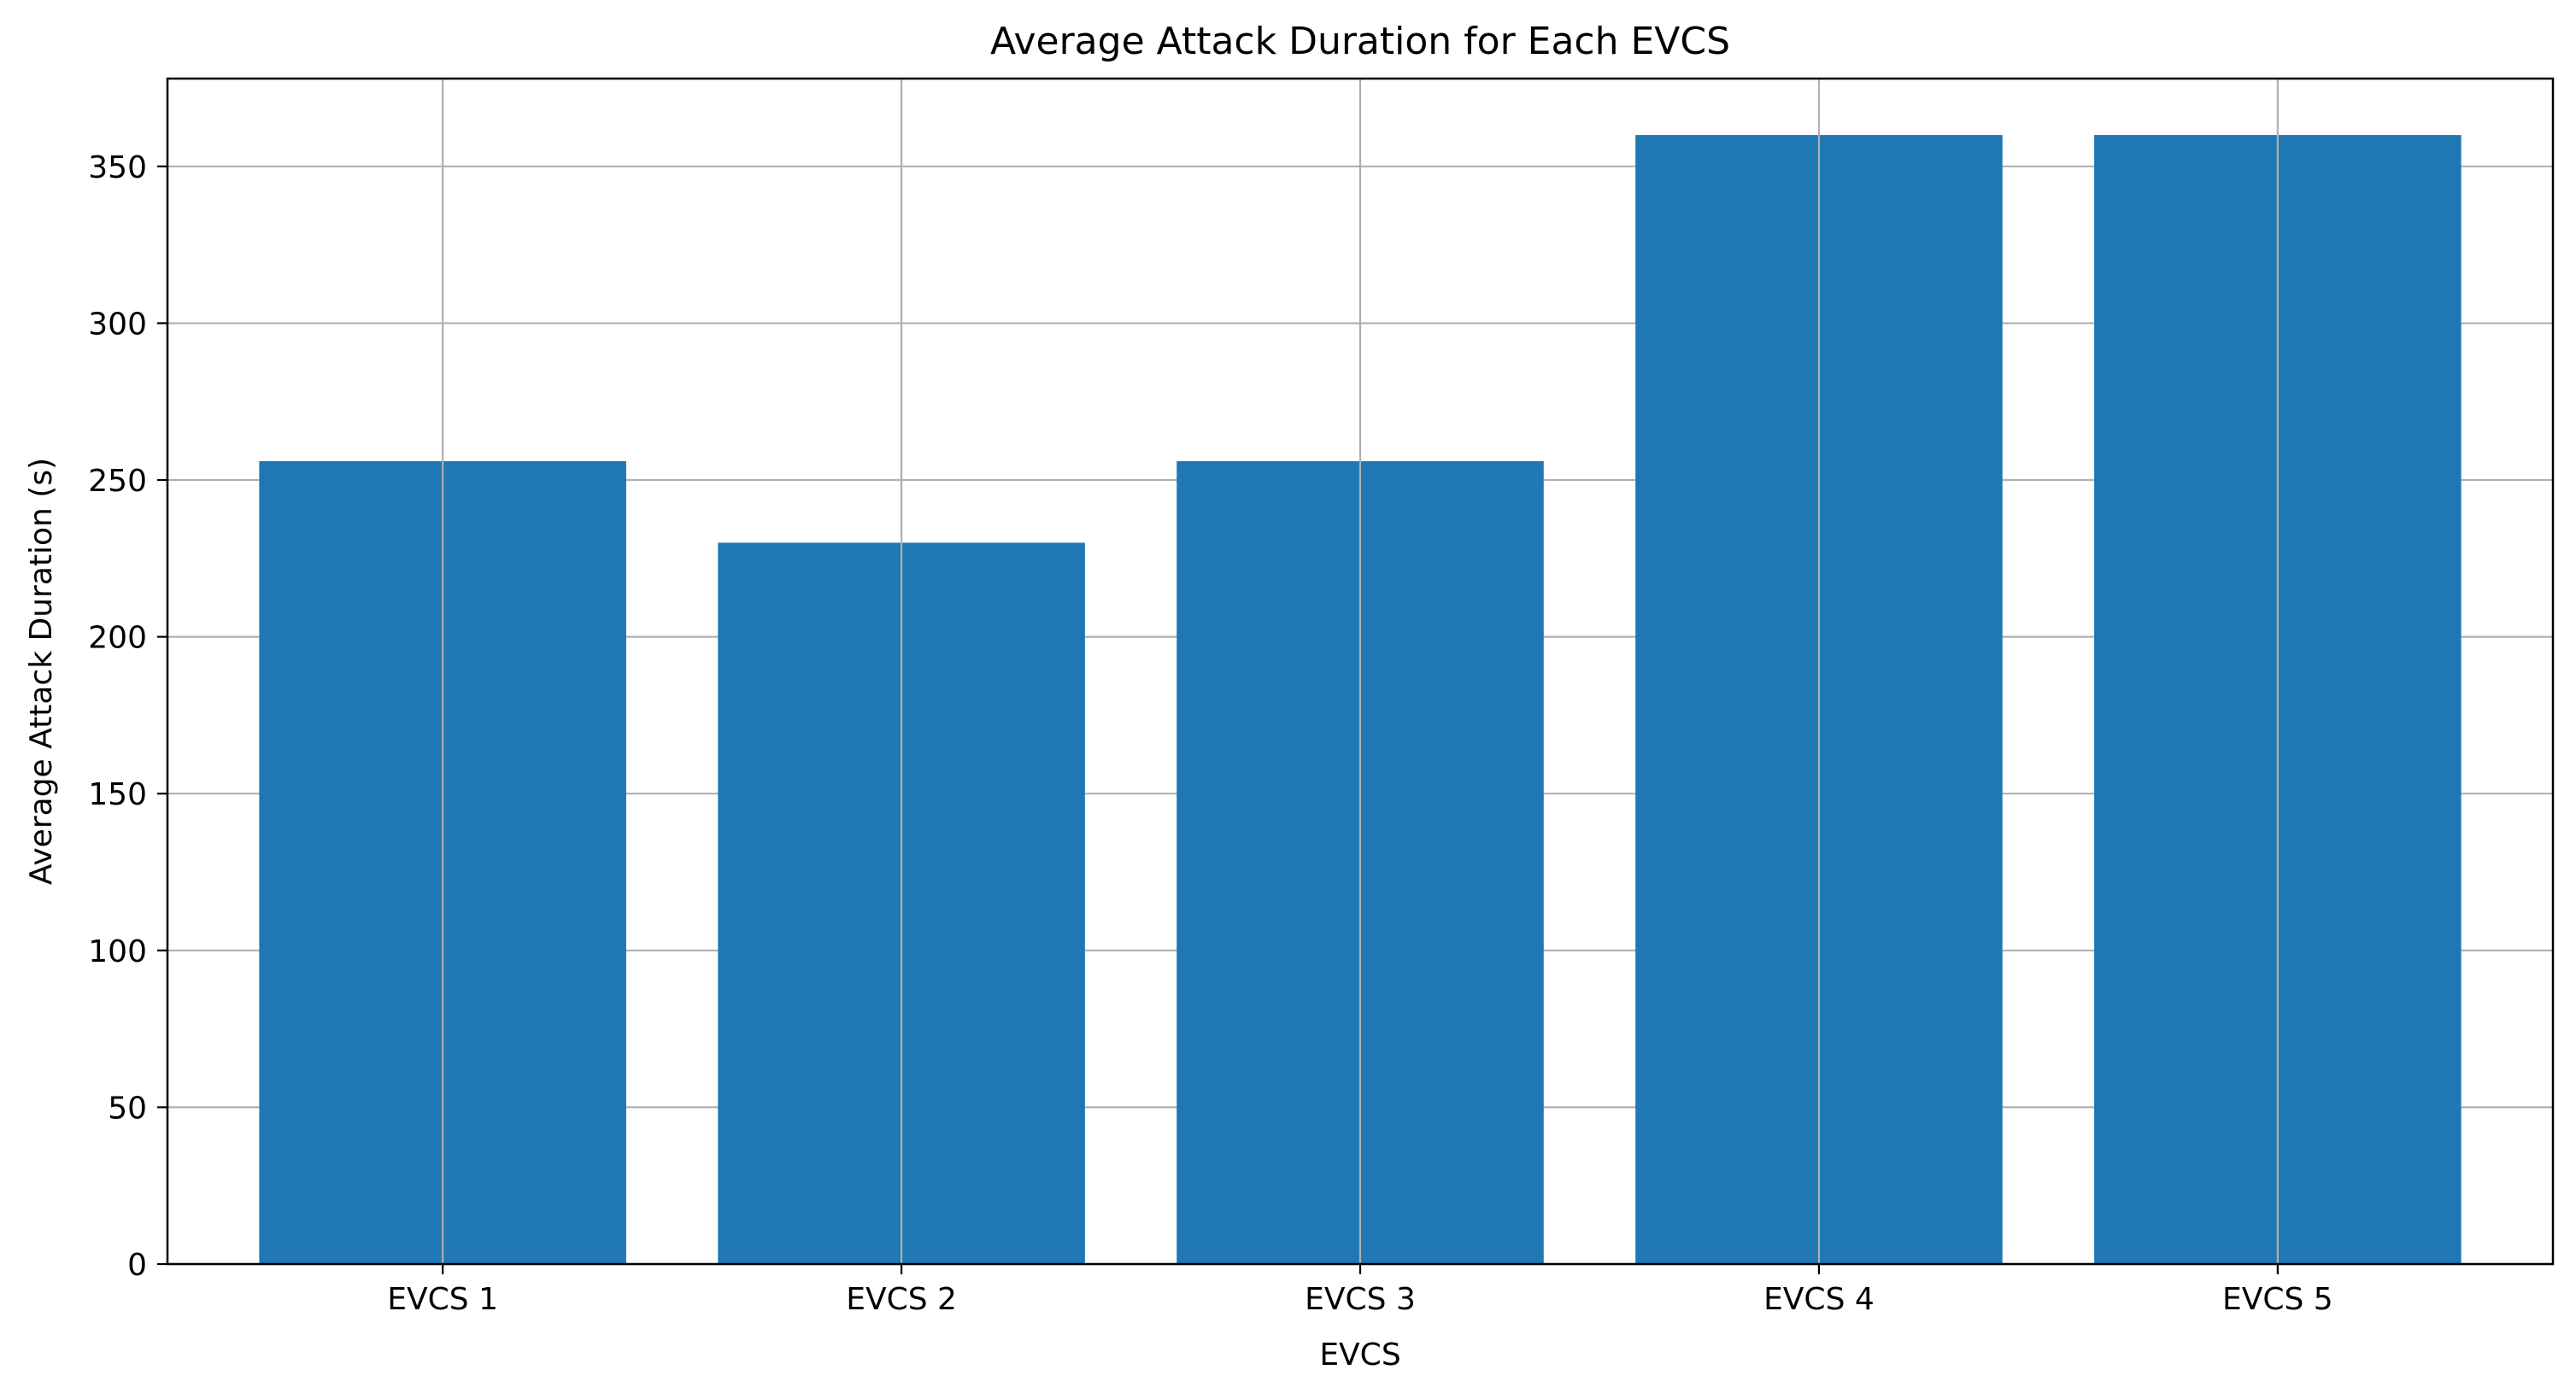 The image size is (2576, 1399). Describe the element at coordinates (1819, 1299) in the screenshot. I see `x-tick-label: EVCS 4` at that location.